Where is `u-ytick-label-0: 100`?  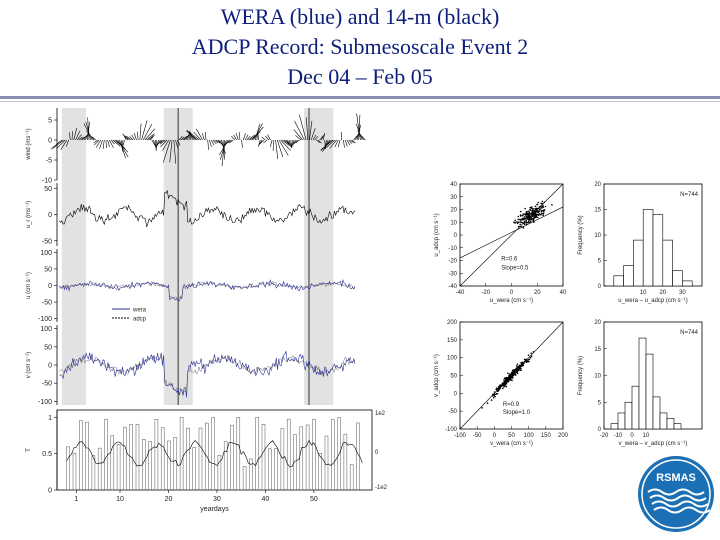 u-ytick-label-0: 100 is located at coordinates (46, 253).